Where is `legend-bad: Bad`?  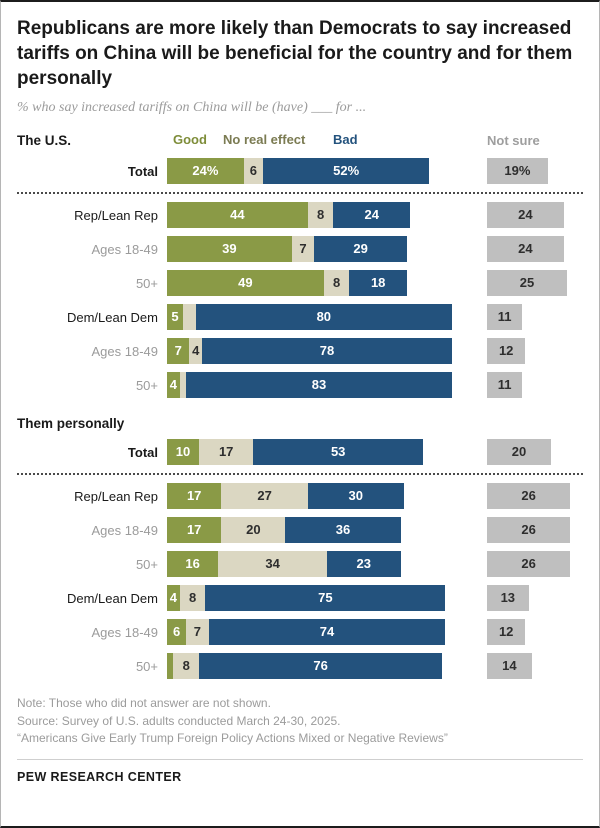 legend-bad: Bad is located at coordinates (345, 140).